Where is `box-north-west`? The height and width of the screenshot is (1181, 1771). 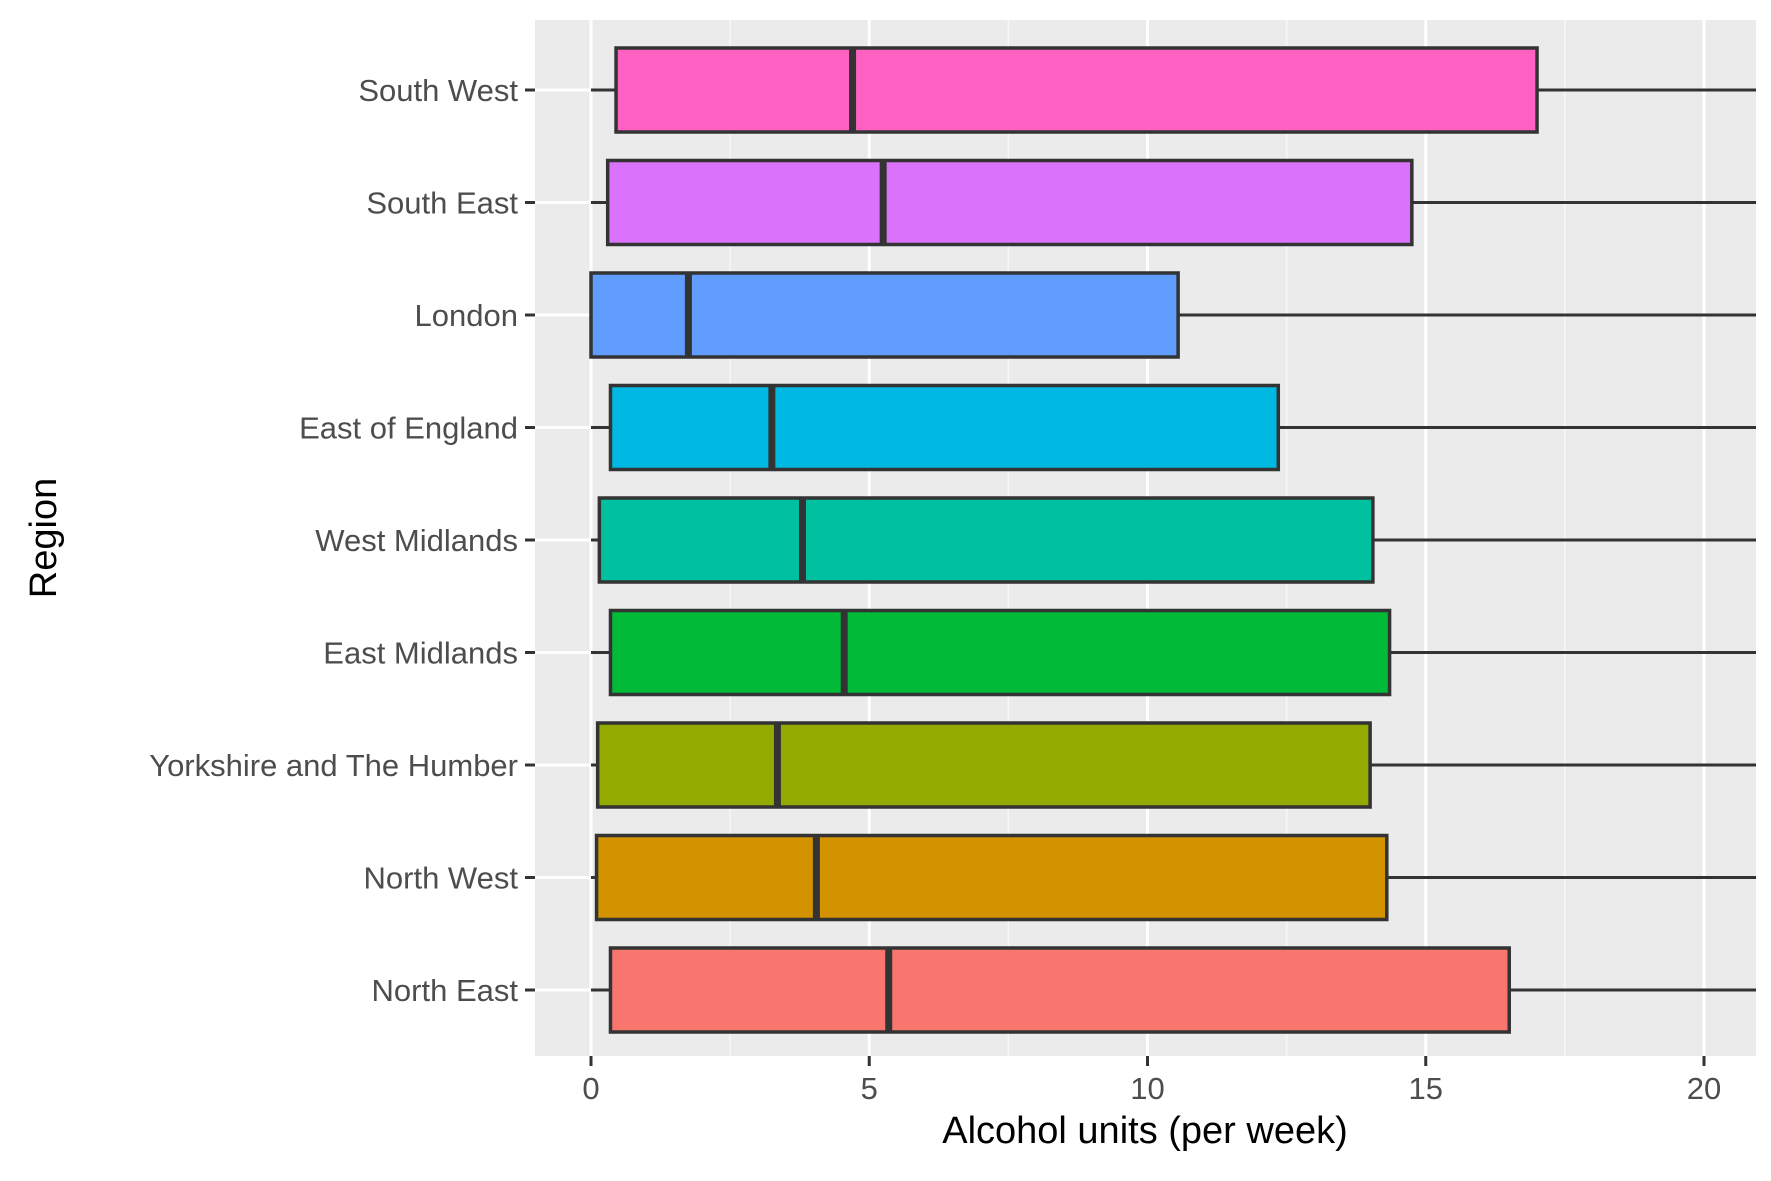 box-north-west is located at coordinates (1173, 877).